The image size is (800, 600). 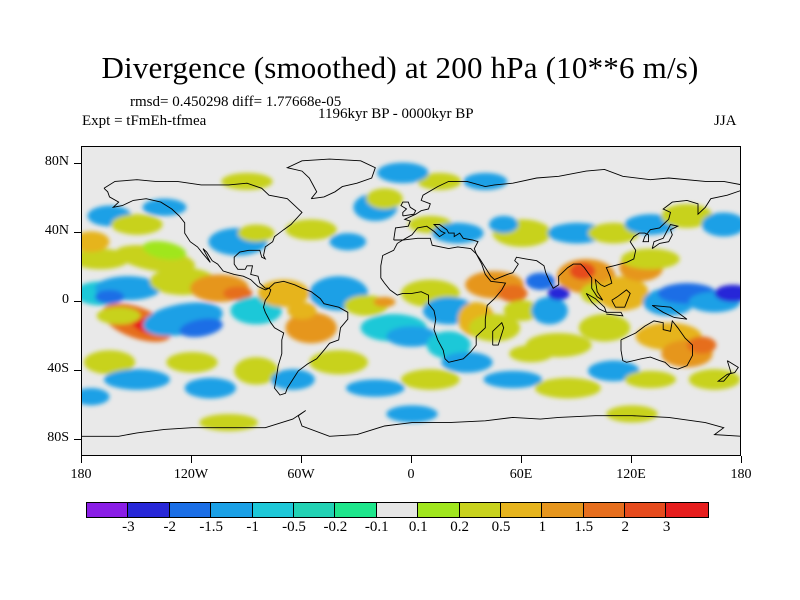 I want to click on lon-tick-label: 60W, so click(x=301, y=474).